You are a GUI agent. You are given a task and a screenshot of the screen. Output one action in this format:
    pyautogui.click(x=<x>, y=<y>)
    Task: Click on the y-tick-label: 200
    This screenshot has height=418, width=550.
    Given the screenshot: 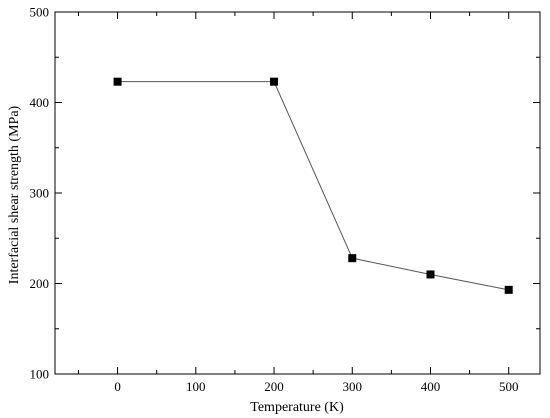 What is the action you would take?
    pyautogui.click(x=40, y=283)
    